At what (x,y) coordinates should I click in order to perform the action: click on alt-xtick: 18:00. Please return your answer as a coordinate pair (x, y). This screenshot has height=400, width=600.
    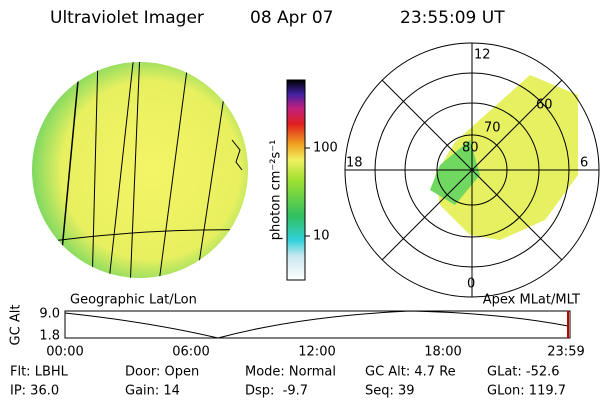
    Looking at the image, I should click on (442, 352).